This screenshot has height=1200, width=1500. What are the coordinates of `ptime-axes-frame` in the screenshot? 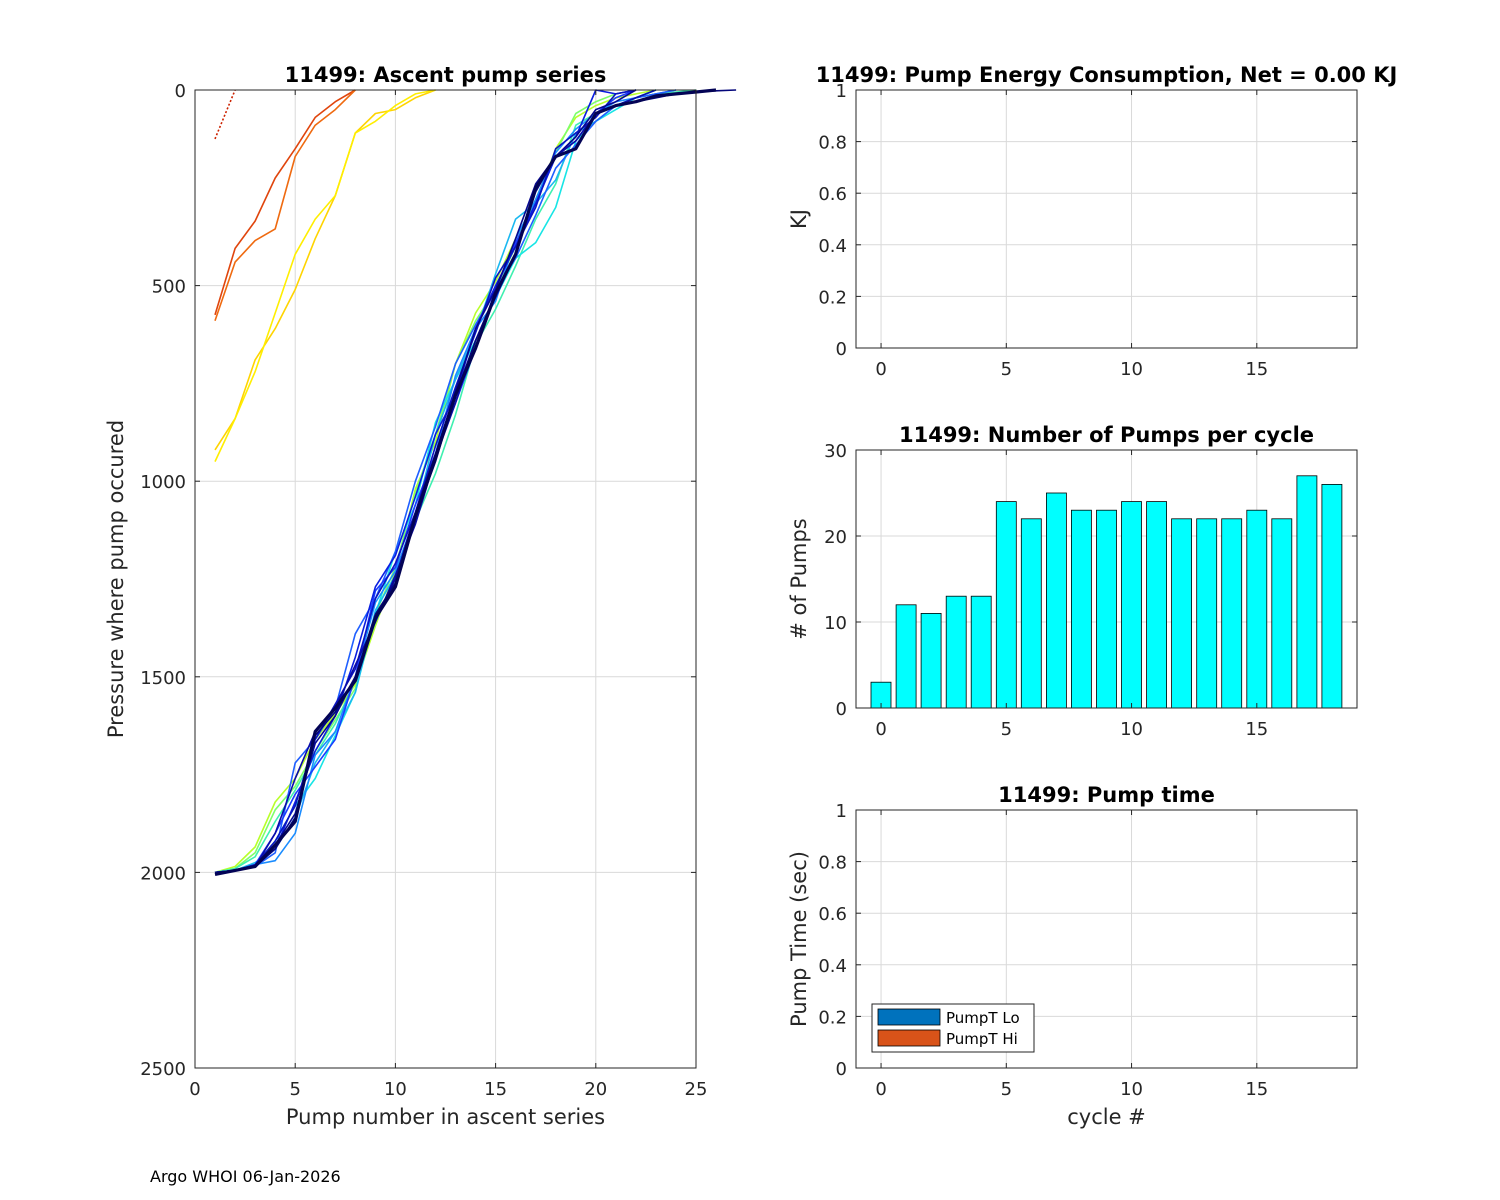 It's located at (1106, 939).